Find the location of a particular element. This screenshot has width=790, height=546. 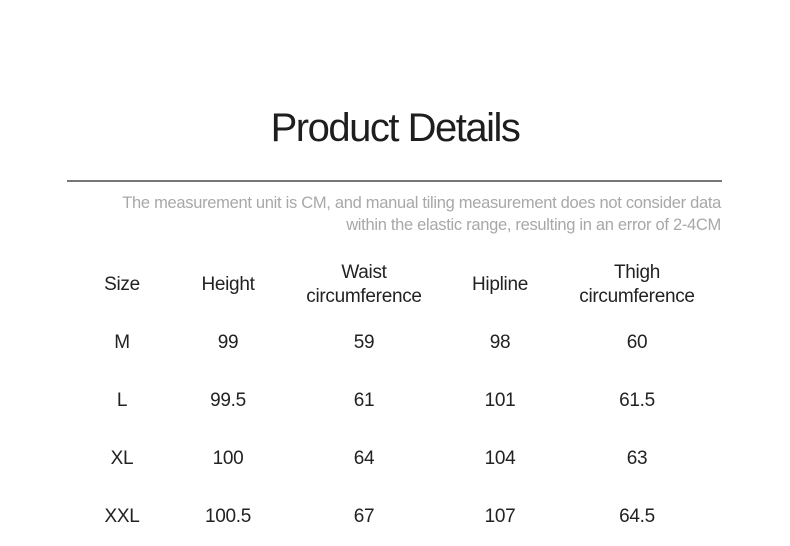

table-cell: 60 is located at coordinates (637, 342).